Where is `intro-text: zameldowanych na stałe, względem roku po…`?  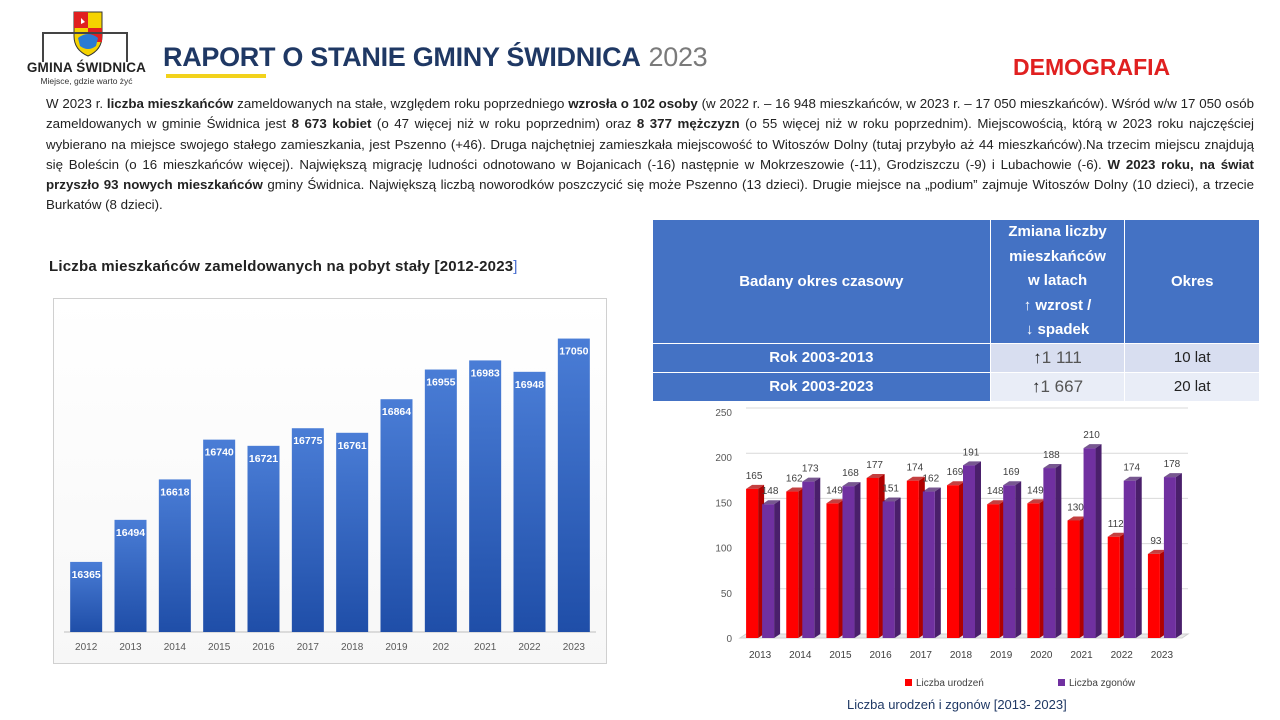 intro-text: zameldowanych na stałe, względem roku po… is located at coordinates (401, 103).